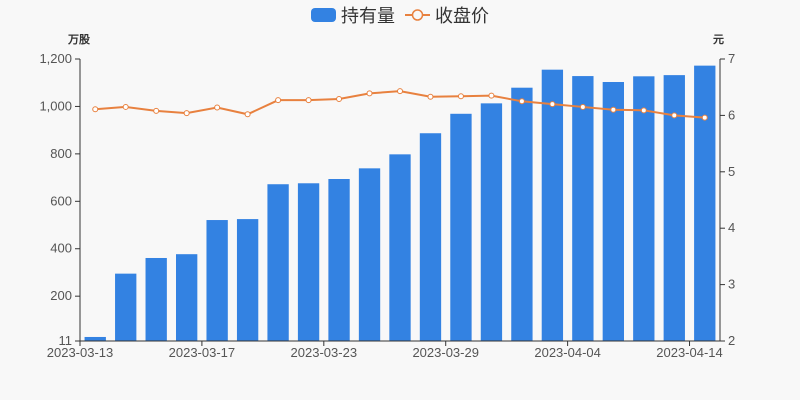  Describe the element at coordinates (567, 352) in the screenshot. I see `x-tick-label: 2023-04-04` at that location.